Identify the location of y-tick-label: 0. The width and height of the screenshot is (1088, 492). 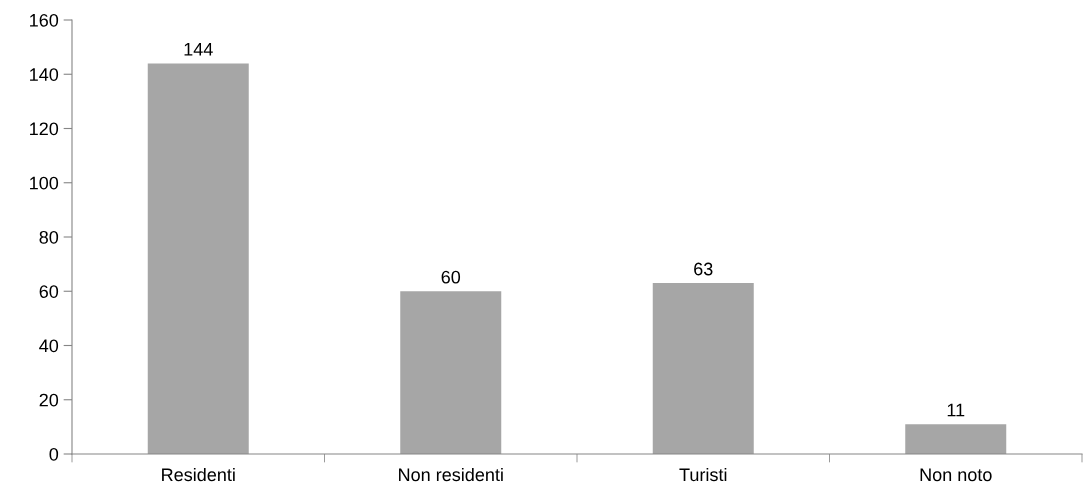
(54, 454).